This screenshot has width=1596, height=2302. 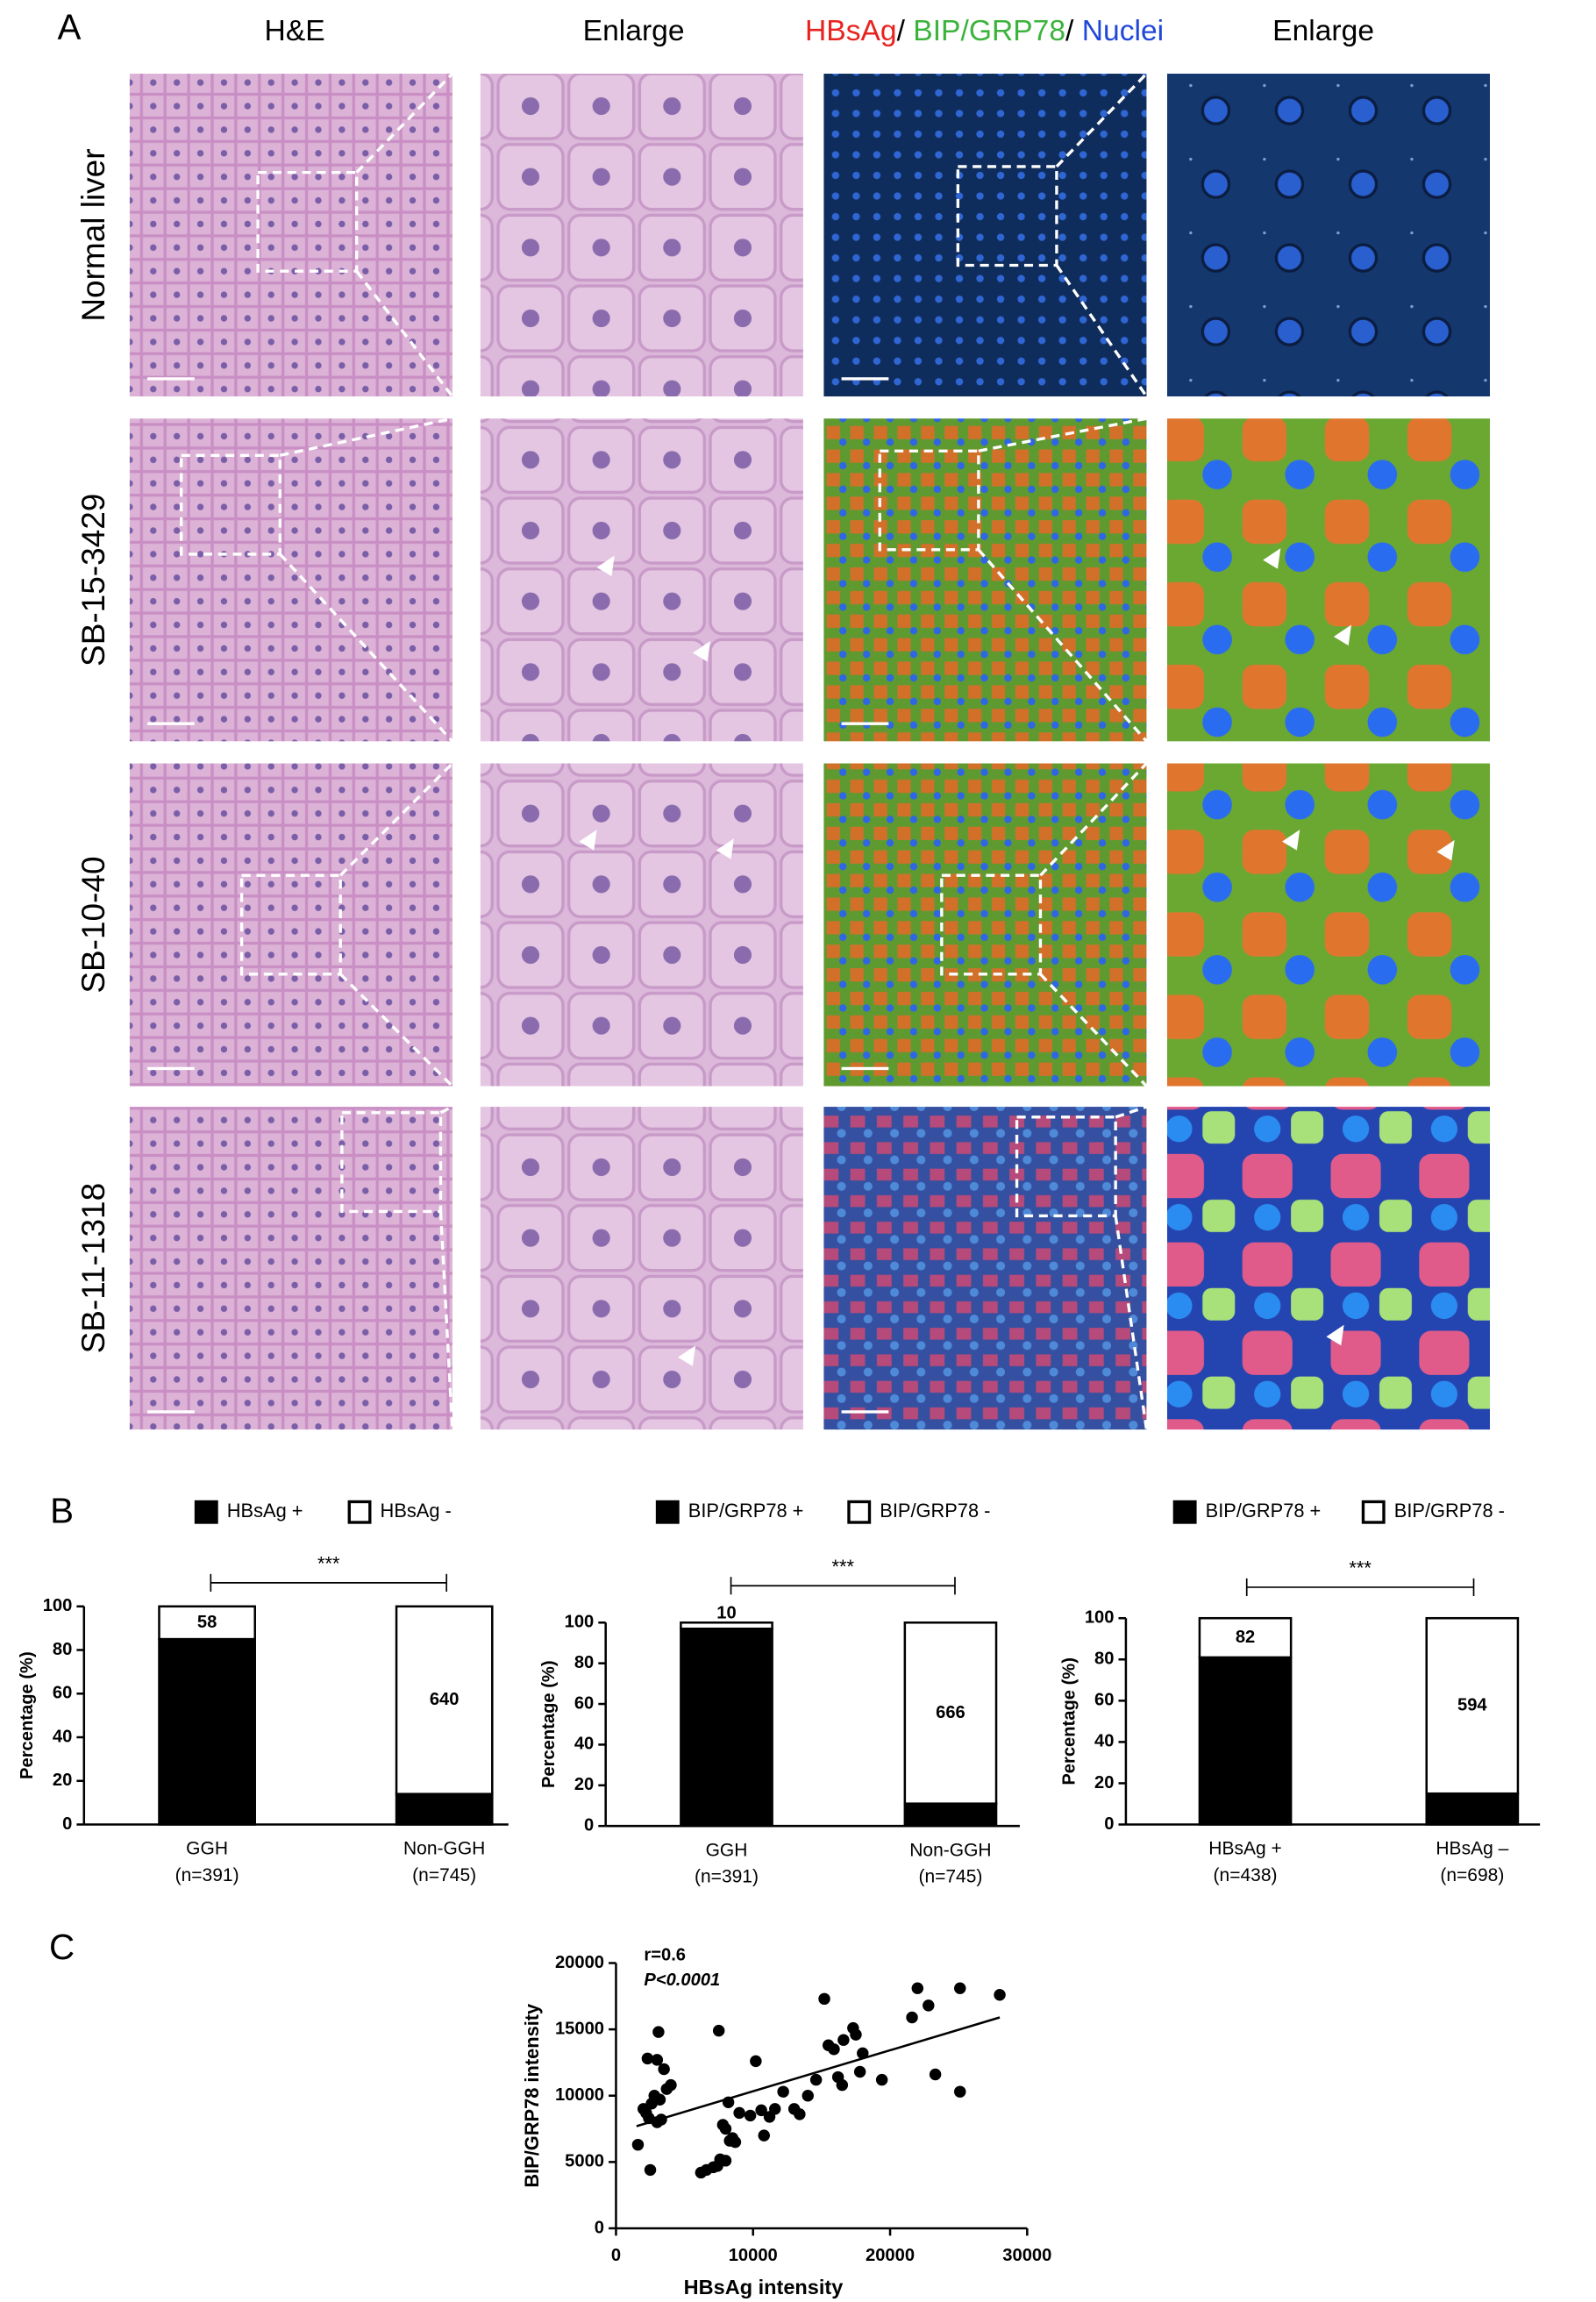 What do you see at coordinates (93, 580) in the screenshot?
I see `row-label: SB-15-3429` at bounding box center [93, 580].